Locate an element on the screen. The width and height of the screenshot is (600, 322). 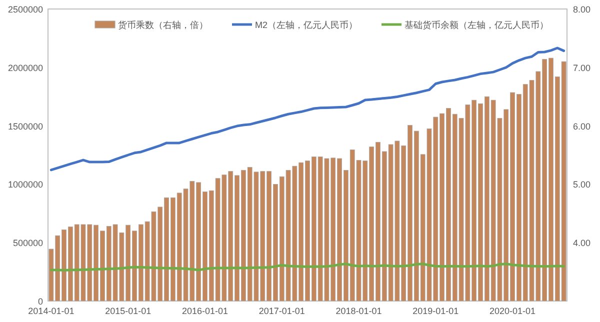
x-tick-label: 2018-01-01 is located at coordinates (359, 311).